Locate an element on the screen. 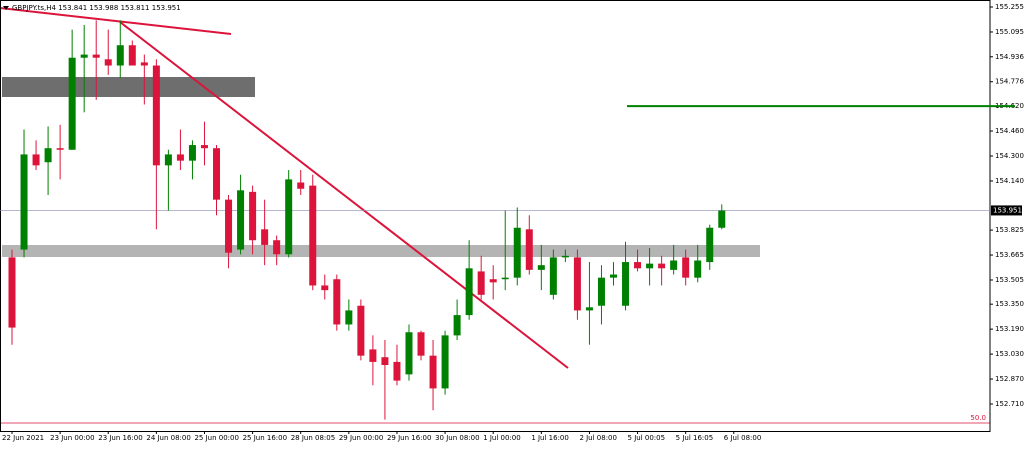 The image size is (1024, 451). y-tick-label: 153.030 is located at coordinates (1009, 354).